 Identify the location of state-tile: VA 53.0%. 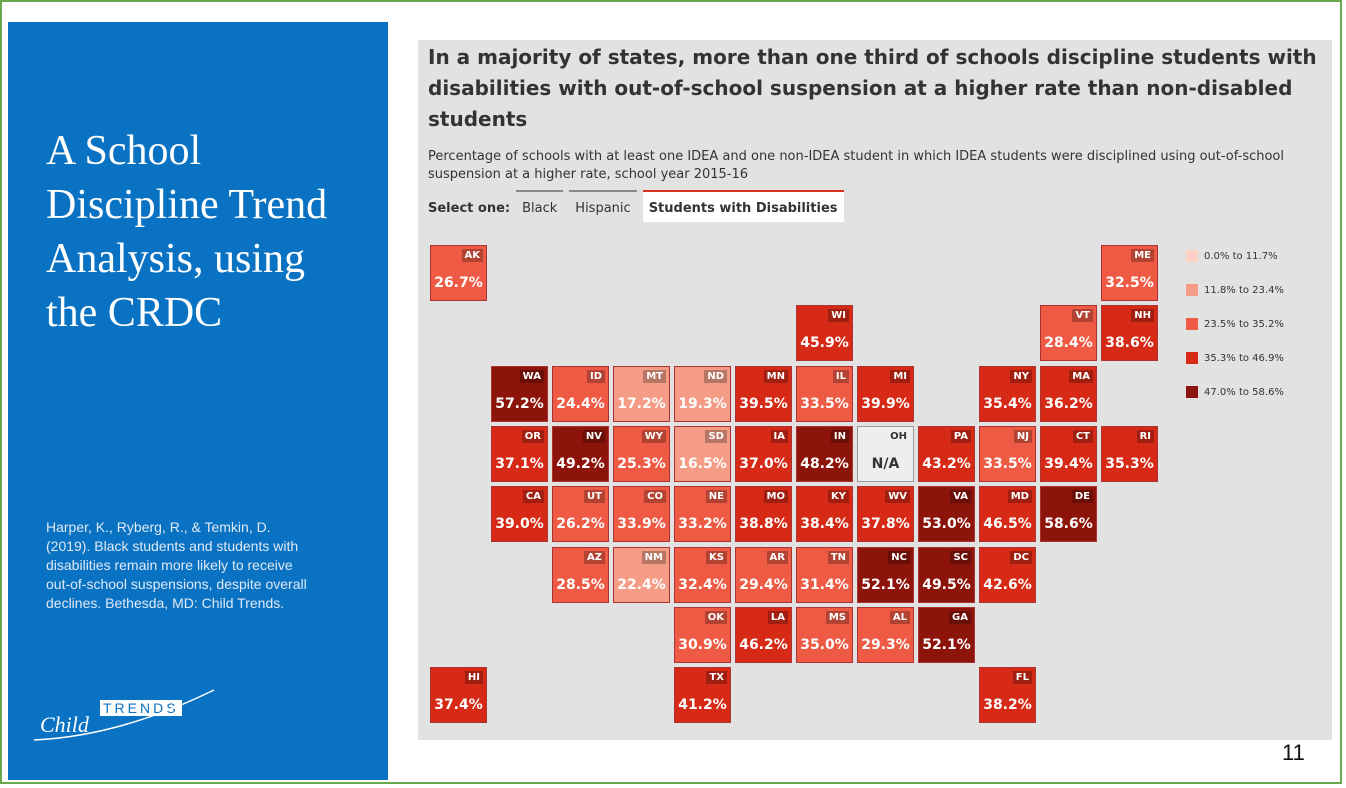
(946, 514).